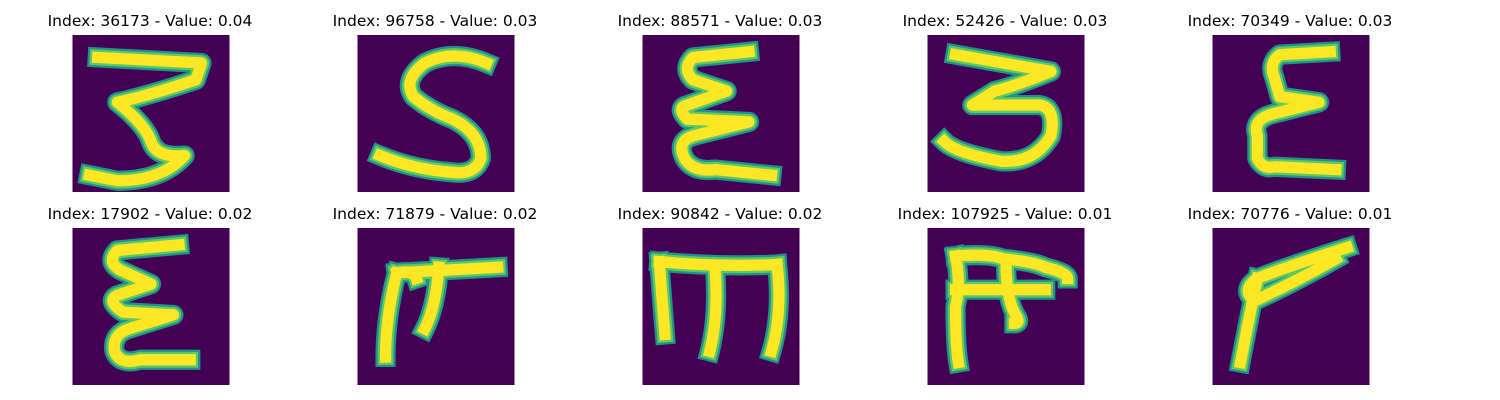 This screenshot has width=1500, height=400. Describe the element at coordinates (435, 21) in the screenshot. I see `sample-title: Index: 96758 - Value: 0.03` at that location.